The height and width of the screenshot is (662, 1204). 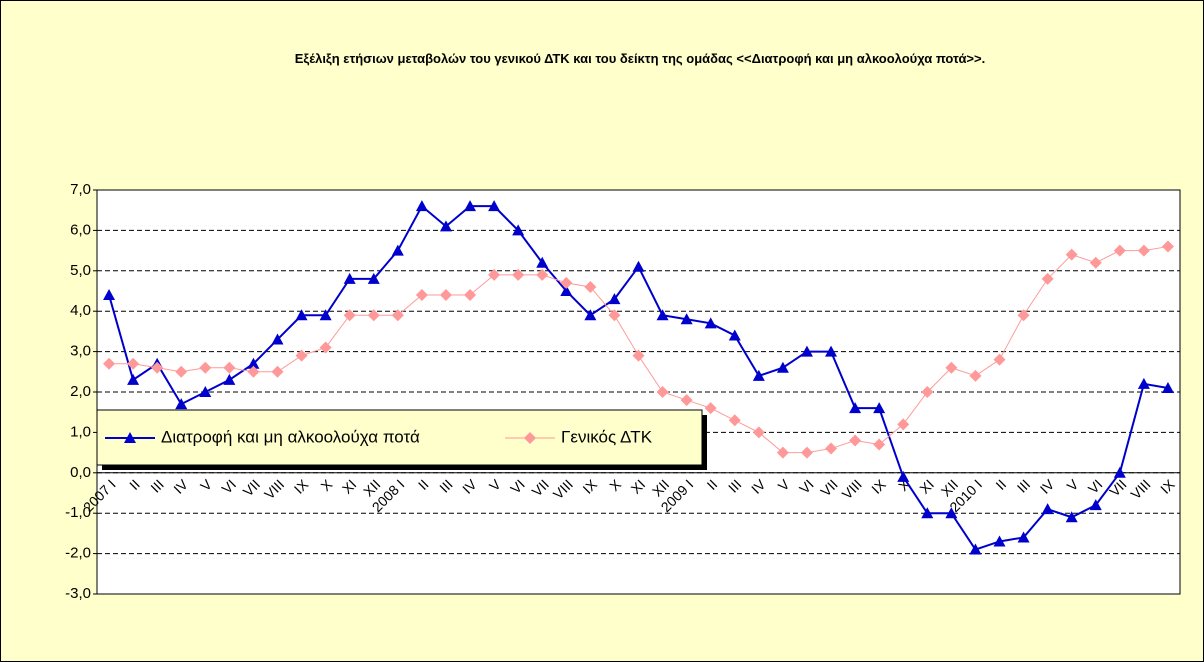 What do you see at coordinates (80, 189) in the screenshot?
I see `y-tick-label: 7,0` at bounding box center [80, 189].